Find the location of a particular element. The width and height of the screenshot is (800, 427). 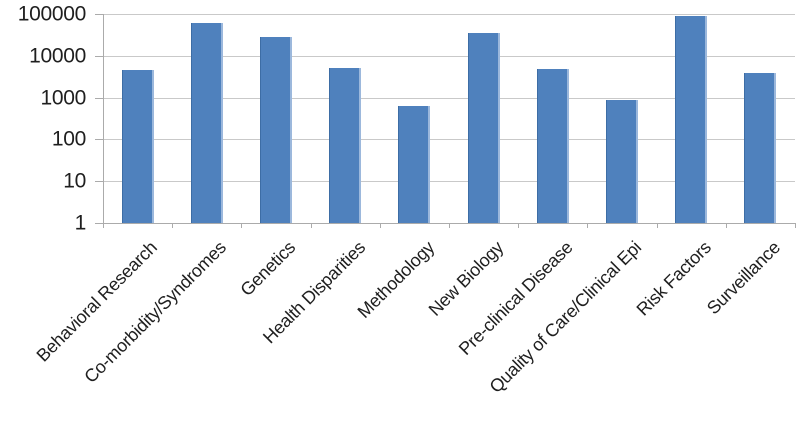

y-axis-tick-label: 10000 is located at coordinates (57, 56).